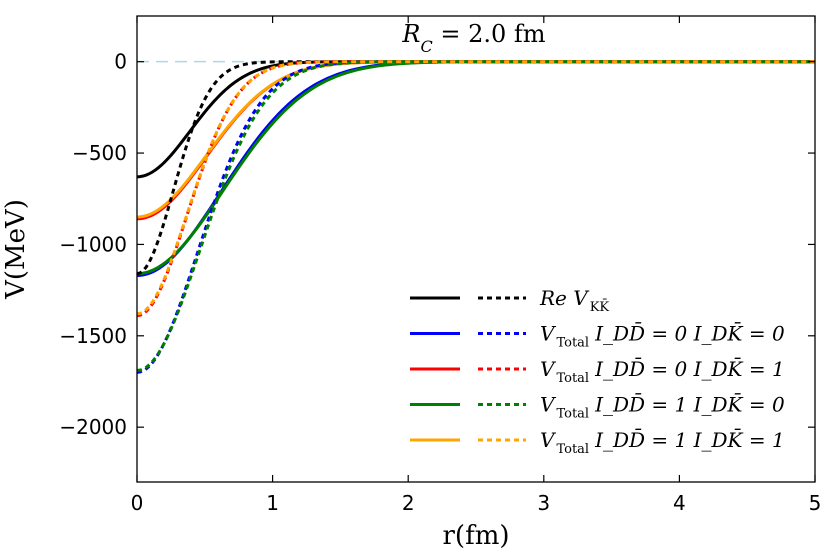 The width and height of the screenshot is (830, 554). What do you see at coordinates (815, 503) in the screenshot?
I see `x-tick-label: 5` at bounding box center [815, 503].